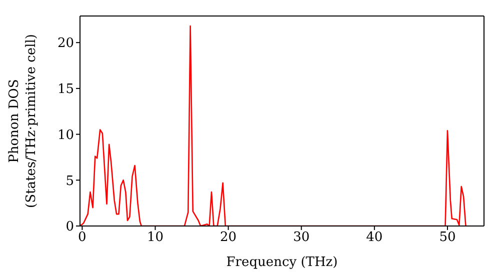 Image resolution: width=500 pixels, height=280 pixels. What do you see at coordinates (82, 238) in the screenshot?
I see `x-tick-label: 0` at bounding box center [82, 238].